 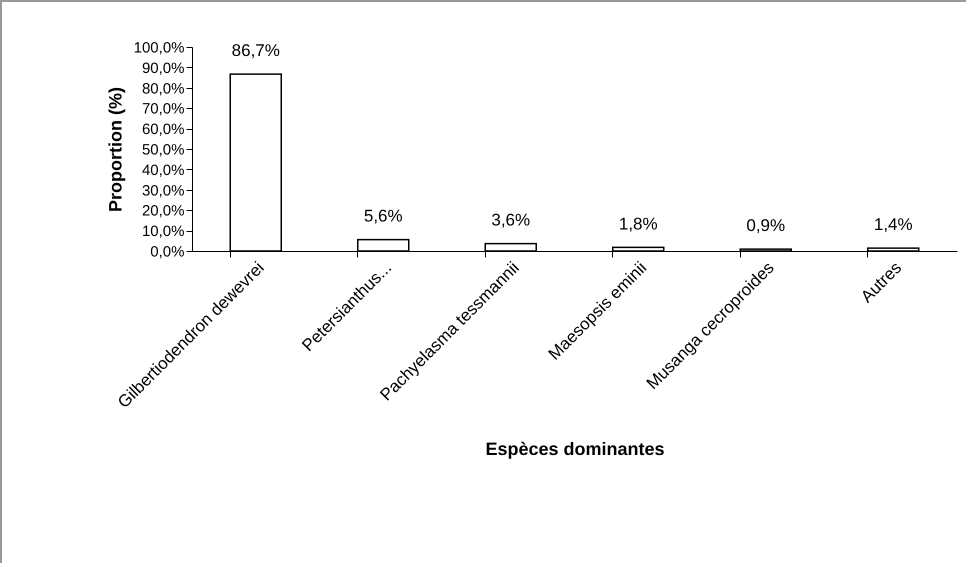 What do you see at coordinates (116, 149) in the screenshot?
I see `y-axis-title: Proportion (%)` at bounding box center [116, 149].